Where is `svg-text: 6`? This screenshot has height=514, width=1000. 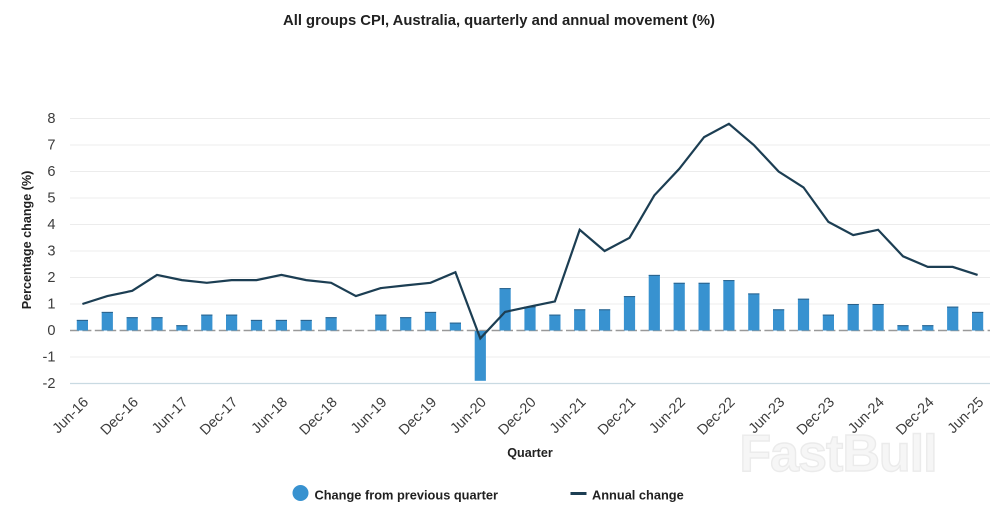
svg-text: 6 is located at coordinates (51, 172).